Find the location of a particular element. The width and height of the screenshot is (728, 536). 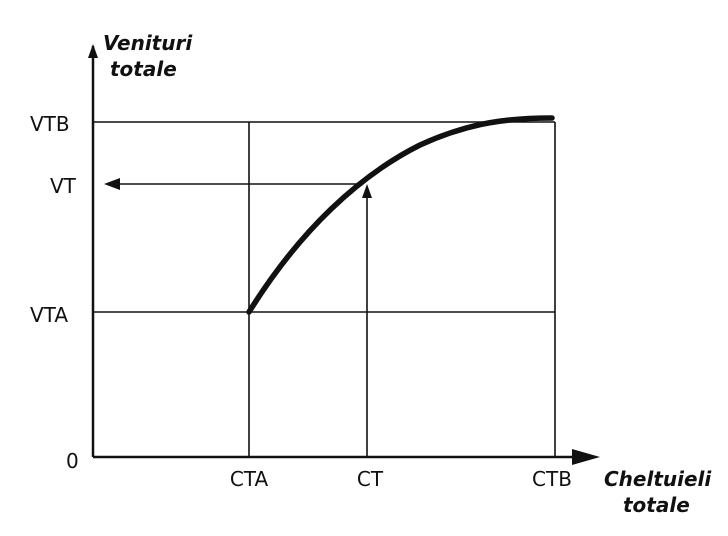

ct-arrowhead is located at coordinates (367, 191).